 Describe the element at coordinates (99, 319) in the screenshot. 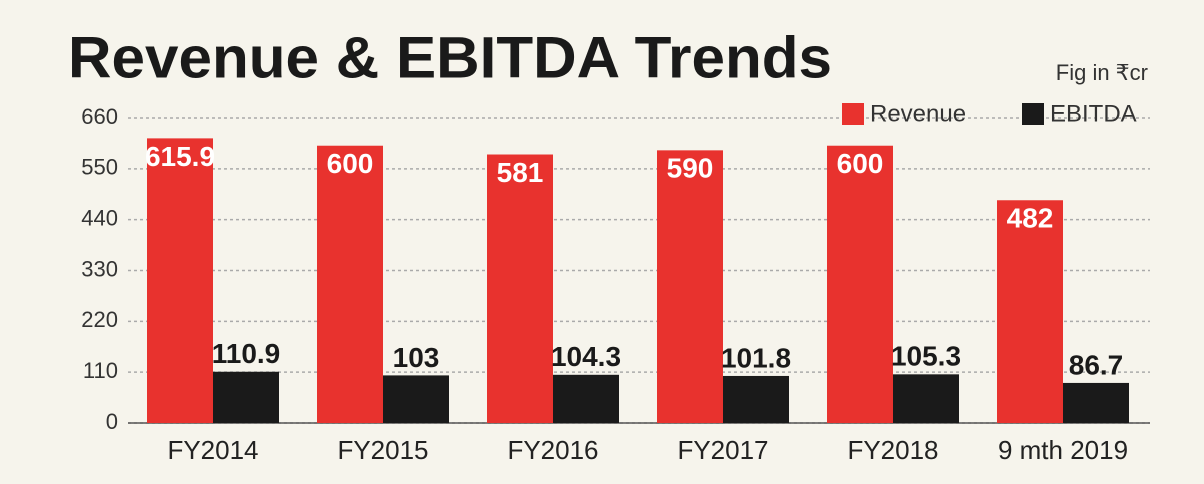

I see `y-tick-label: 220` at that location.